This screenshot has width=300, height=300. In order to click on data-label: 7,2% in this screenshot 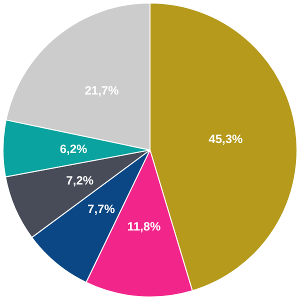, I will do `click(80, 181)`.